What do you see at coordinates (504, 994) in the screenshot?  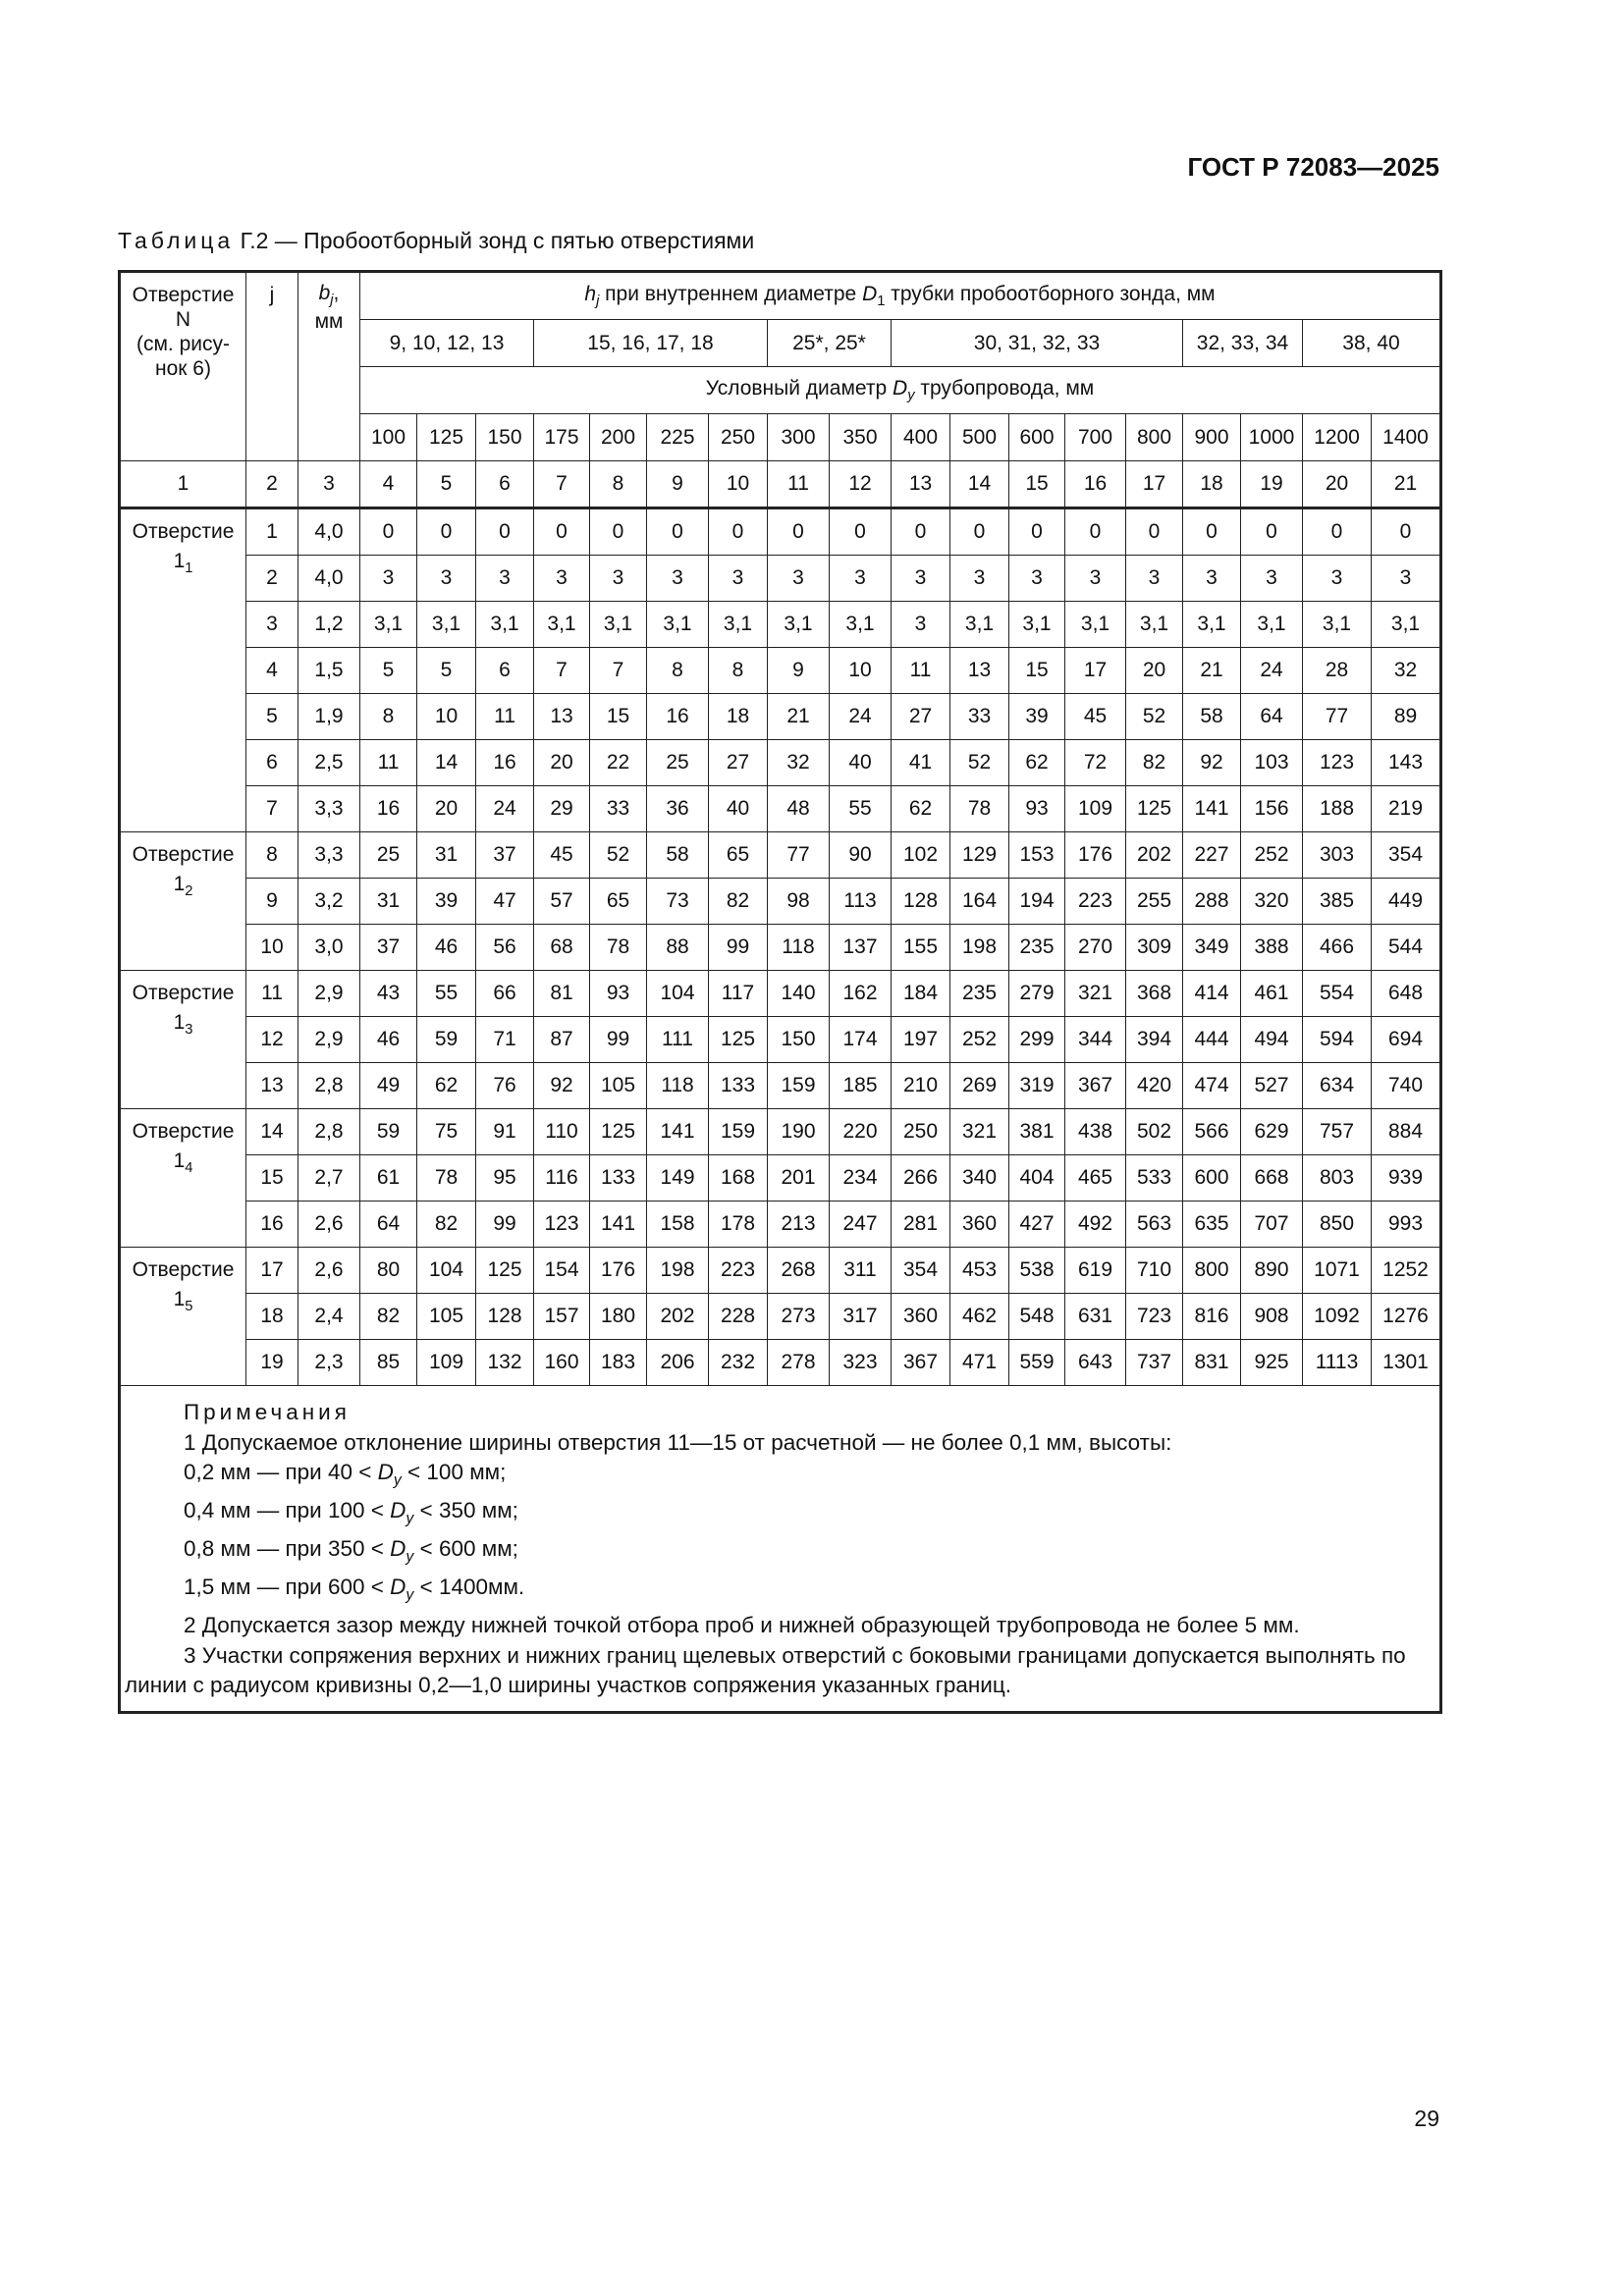 I see `h-cell: 66` at bounding box center [504, 994].